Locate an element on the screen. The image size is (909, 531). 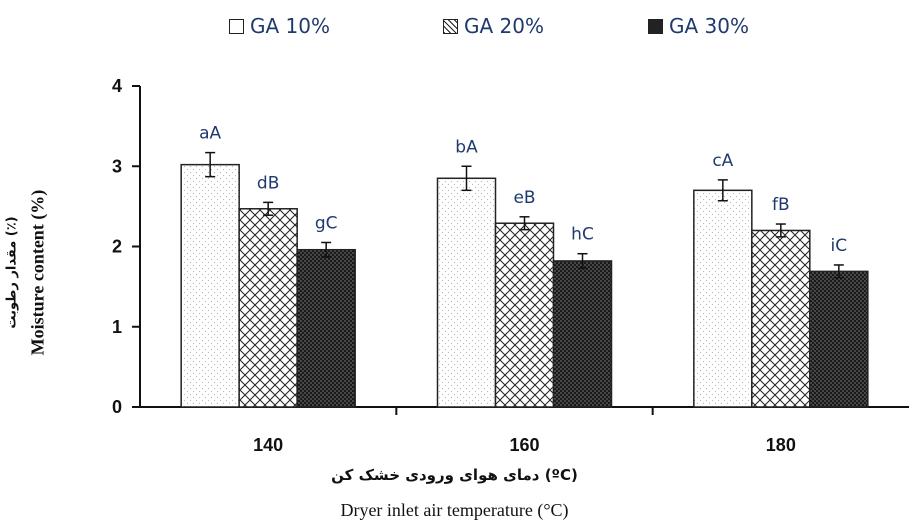
data-label: hC is located at coordinates (582, 235).